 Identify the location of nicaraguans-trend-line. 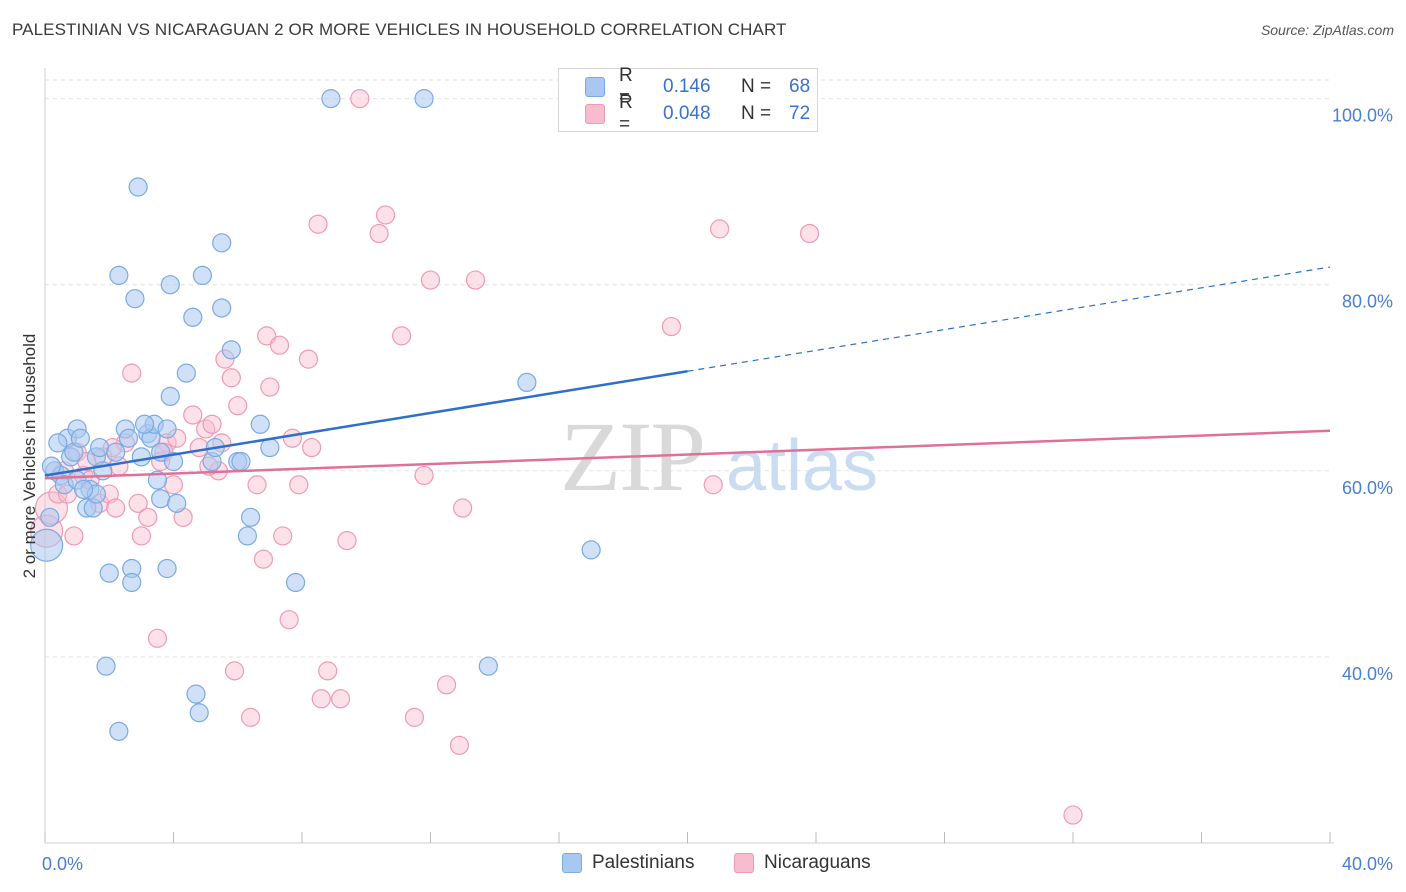
(687, 454).